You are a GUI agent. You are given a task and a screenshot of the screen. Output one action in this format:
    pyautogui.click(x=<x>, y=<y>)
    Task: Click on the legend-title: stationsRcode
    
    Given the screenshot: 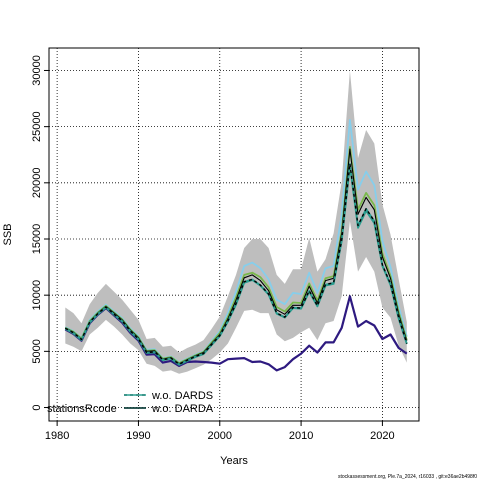 What is the action you would take?
    pyautogui.click(x=82, y=409)
    